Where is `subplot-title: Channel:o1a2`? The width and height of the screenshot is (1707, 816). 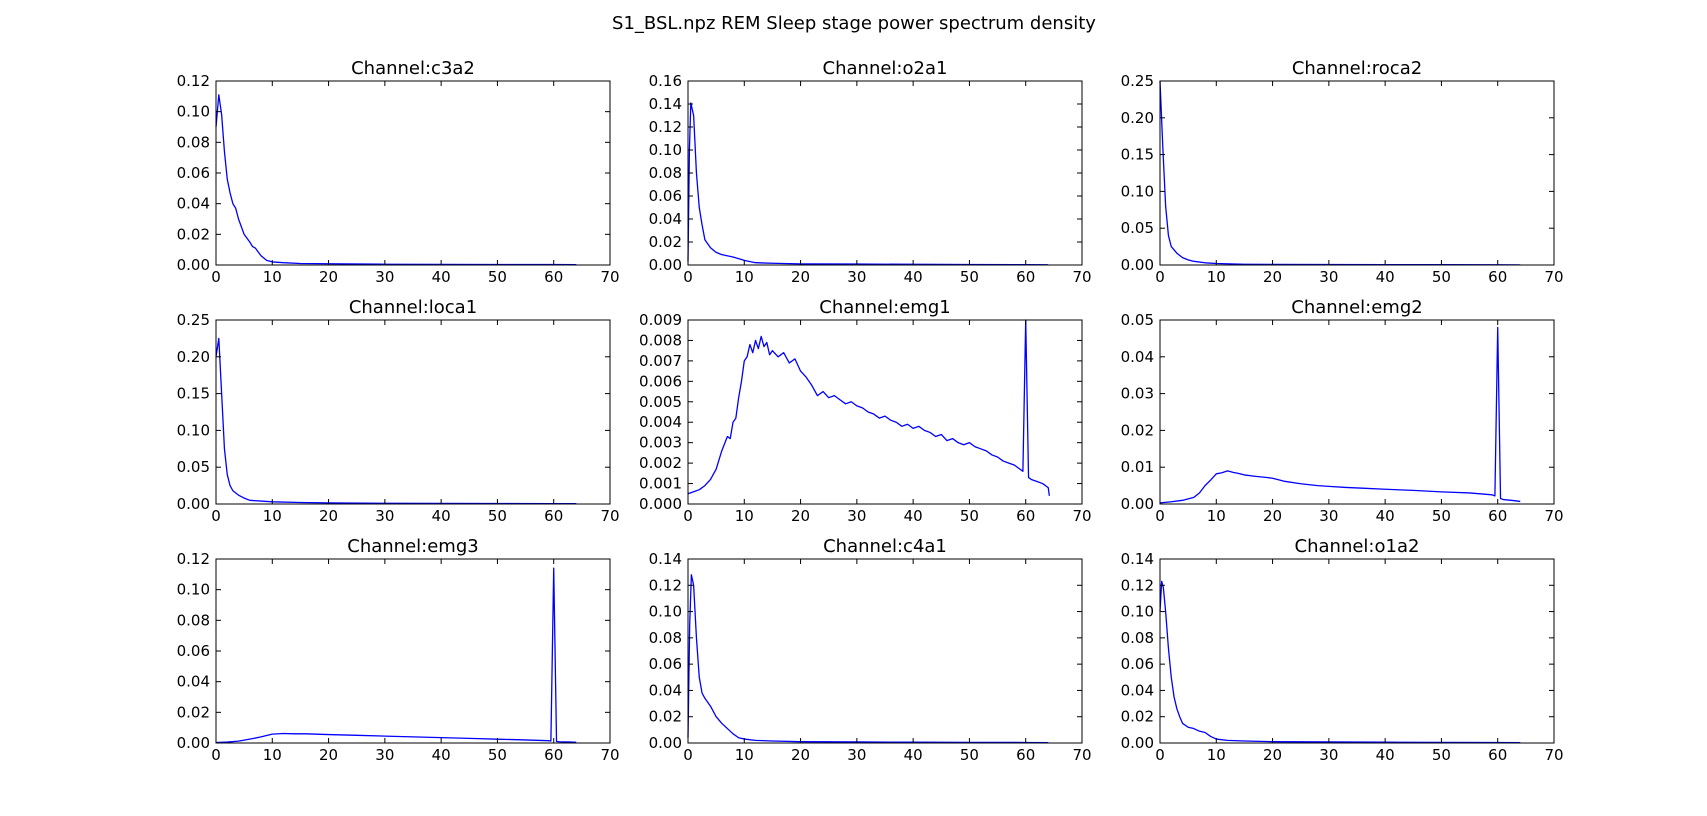 subplot-title: Channel:o1a2 is located at coordinates (1357, 546).